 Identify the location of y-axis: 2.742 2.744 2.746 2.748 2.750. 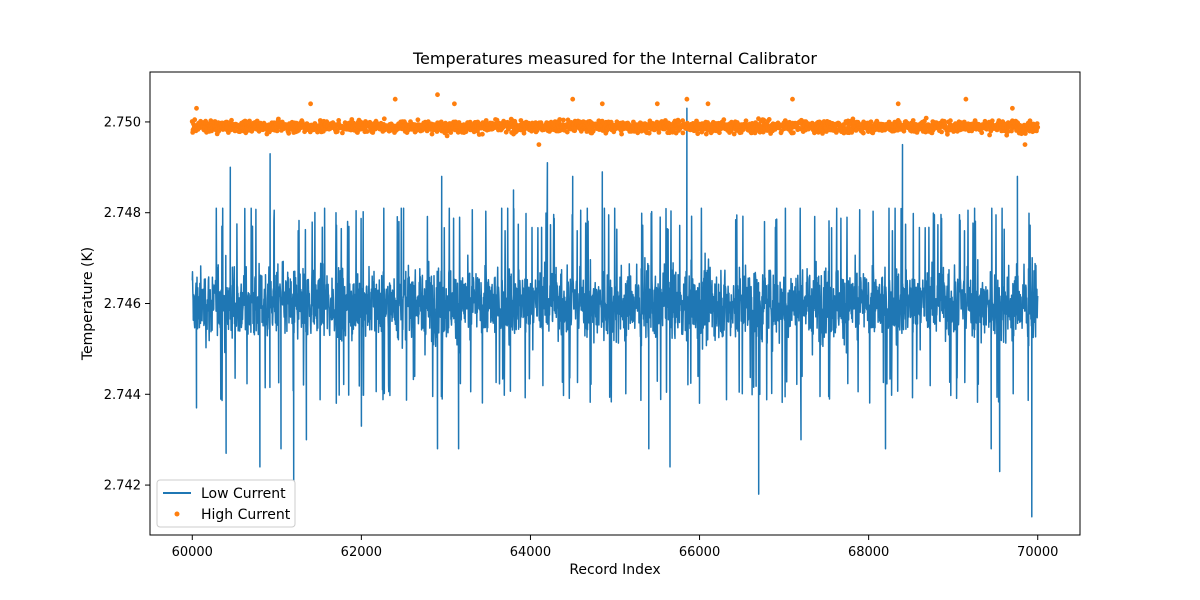
(127, 304).